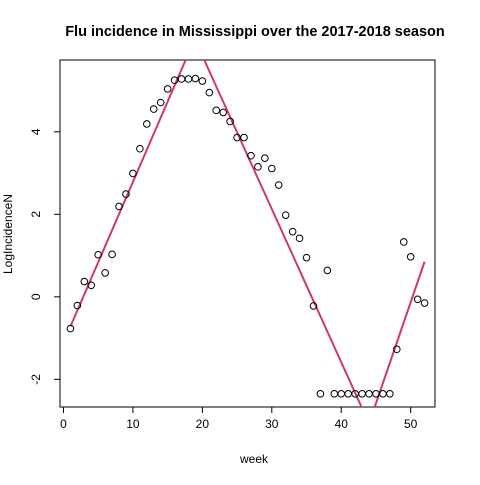  I want to click on x-axis-label: week, so click(254, 459).